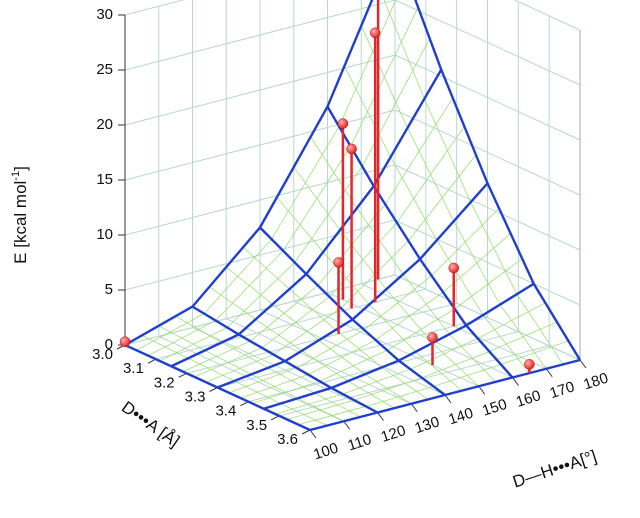  I want to click on z-axis-title: E [kcal mol-1], so click(20, 215).